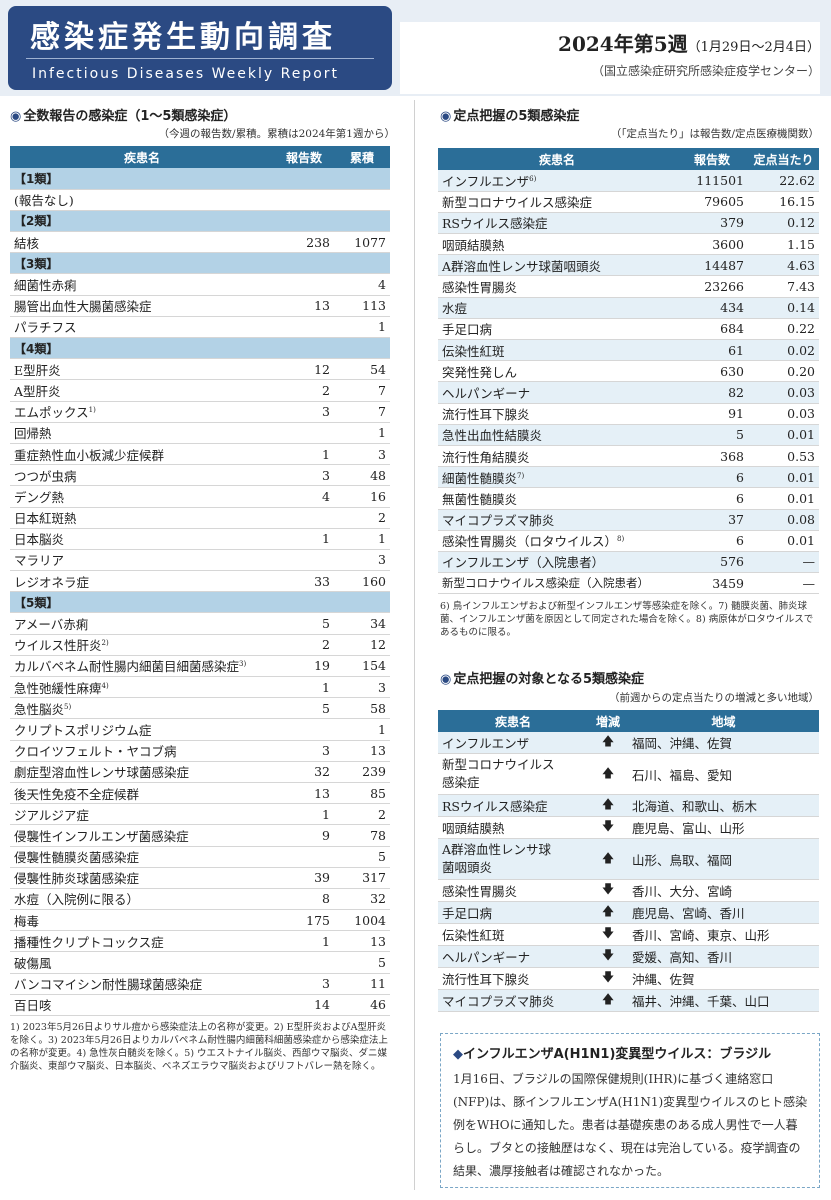  Describe the element at coordinates (142, 835) in the screenshot. I see `disease-name: 侵襲性インフルエンザ菌感染症` at that location.